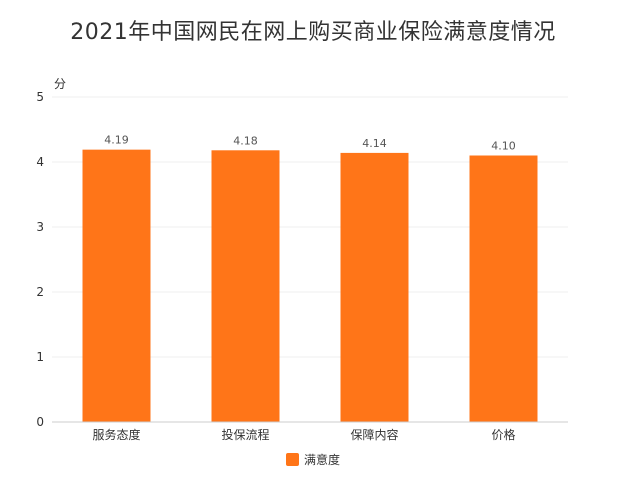  I want to click on y-tick-label: 4, so click(40, 162).